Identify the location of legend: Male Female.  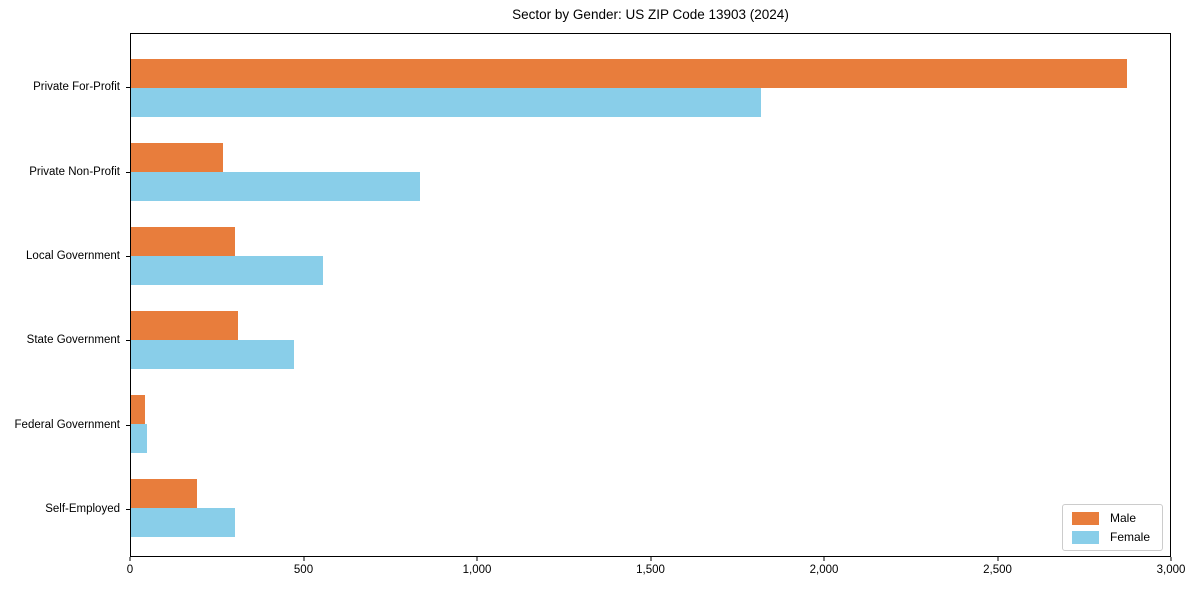
(1112, 527).